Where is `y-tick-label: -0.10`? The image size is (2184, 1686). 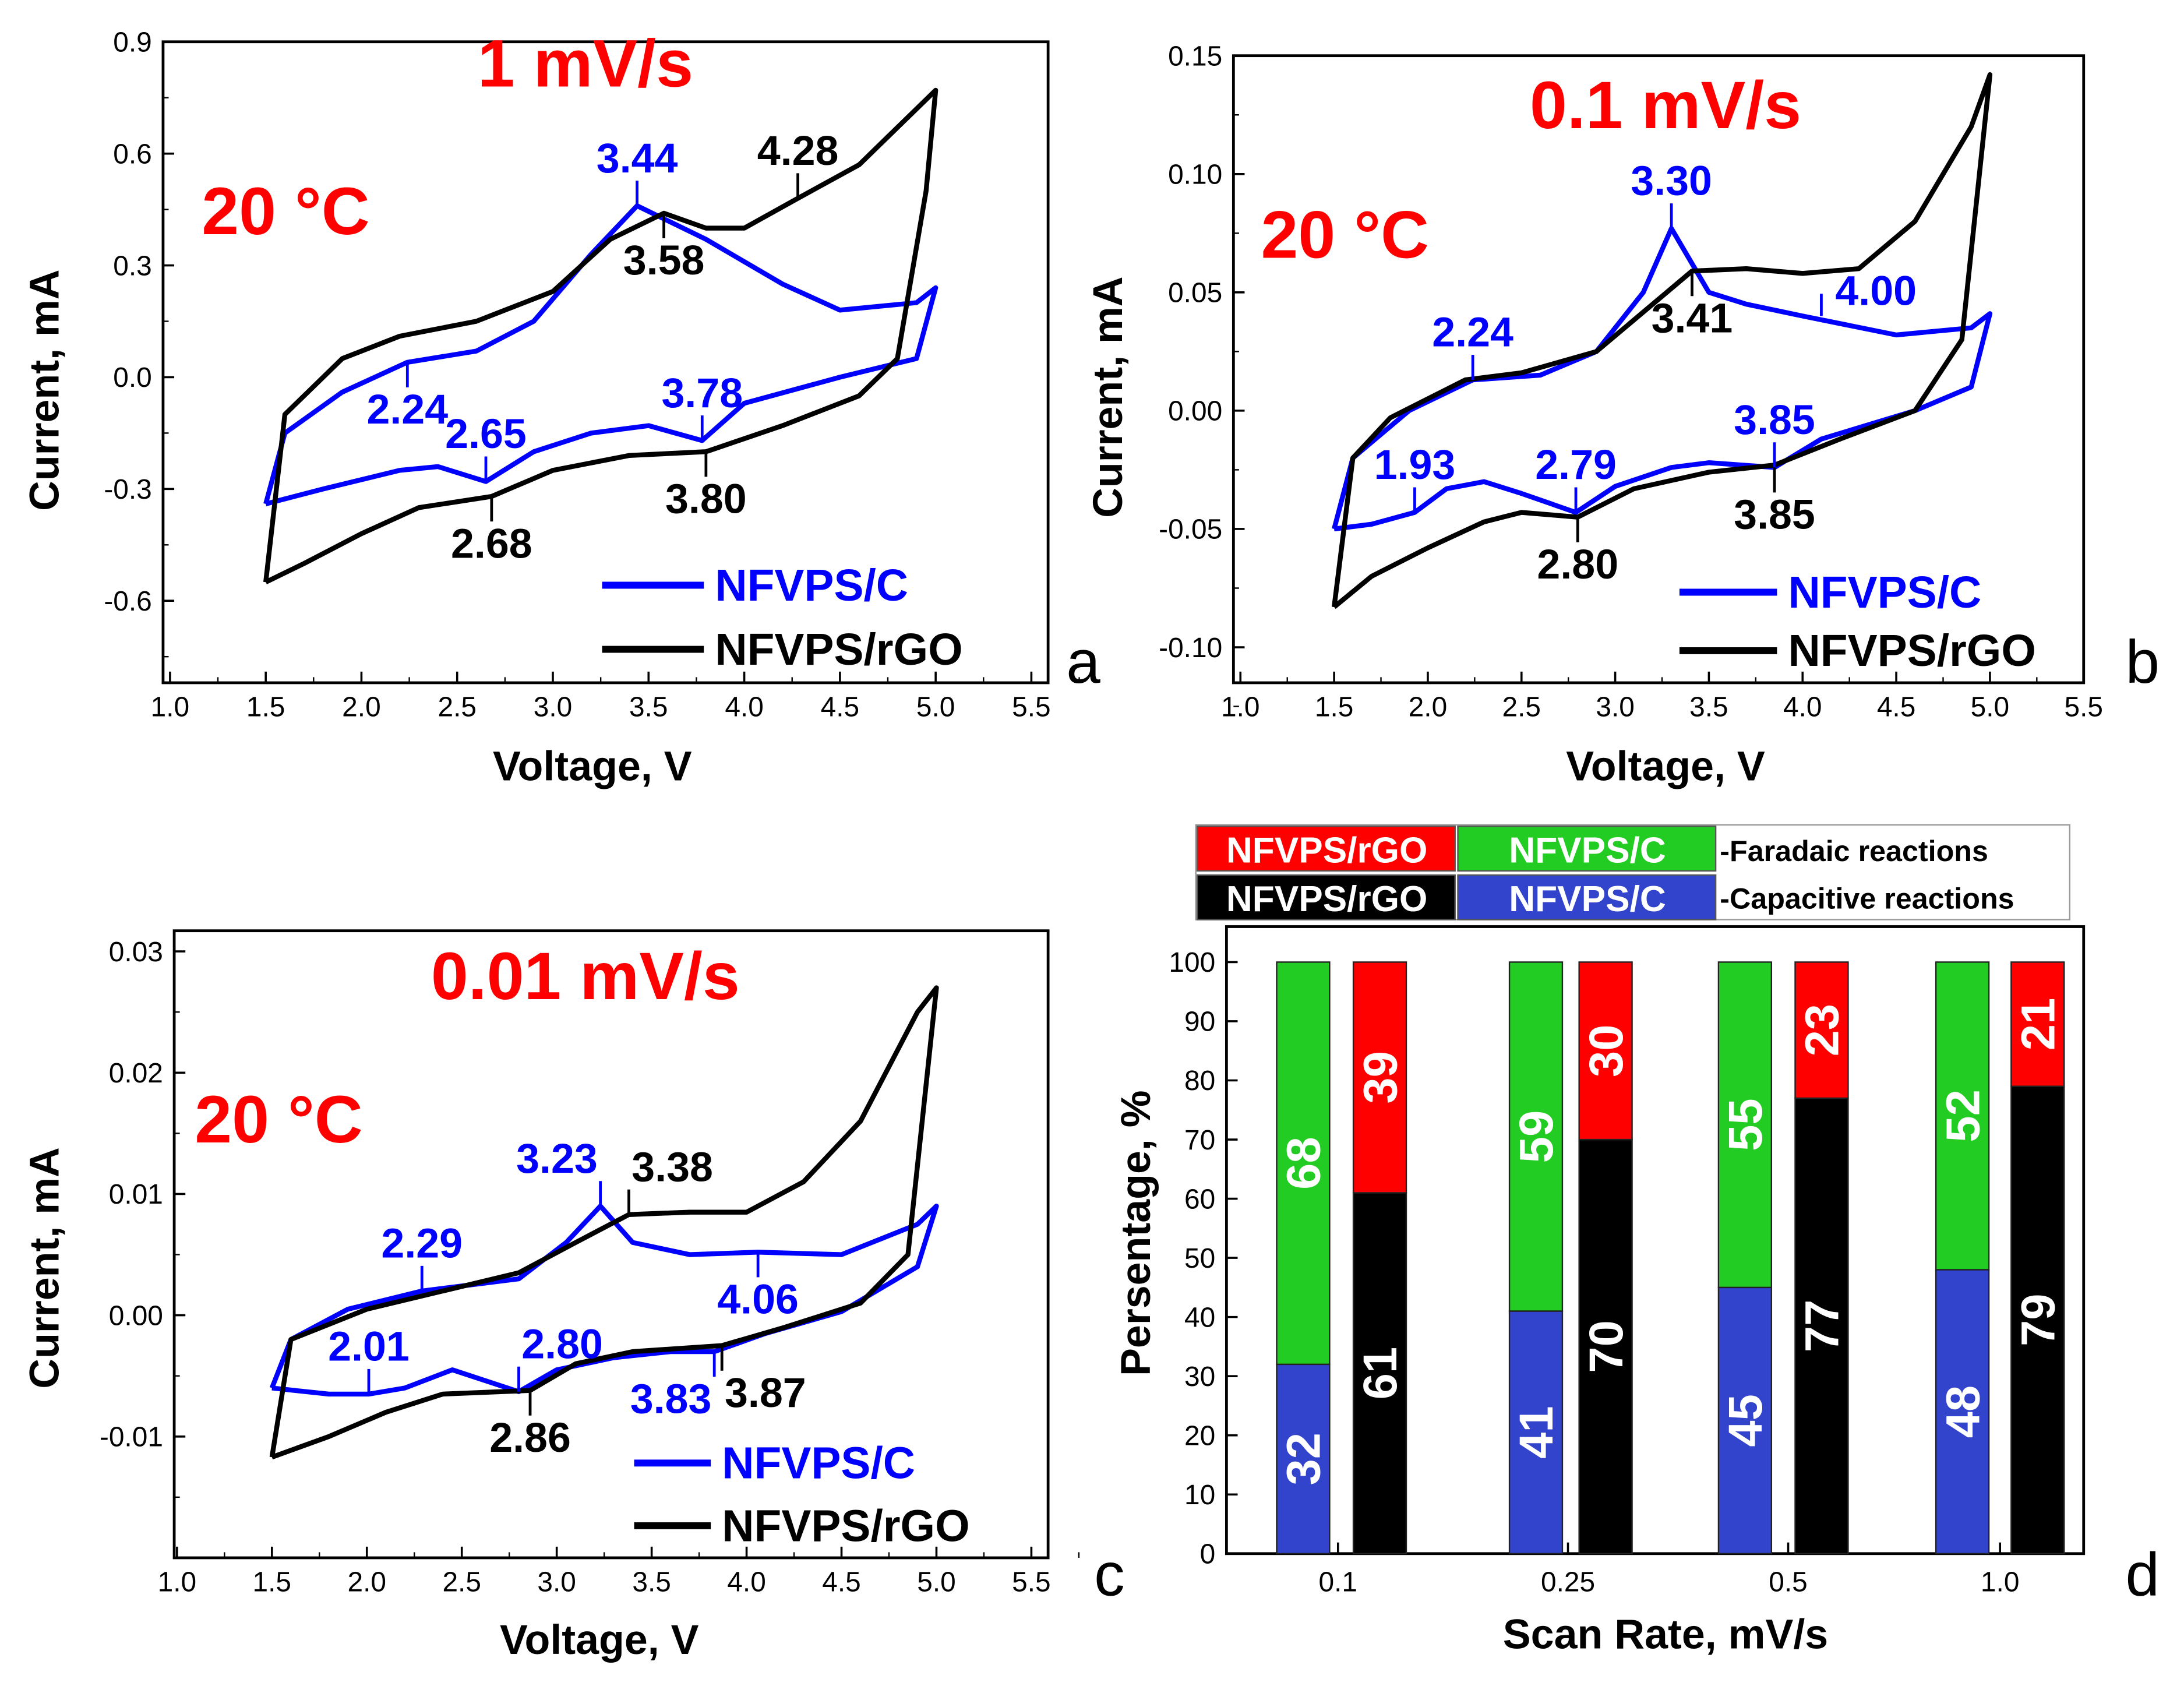
y-tick-label: -0.10 is located at coordinates (1190, 648).